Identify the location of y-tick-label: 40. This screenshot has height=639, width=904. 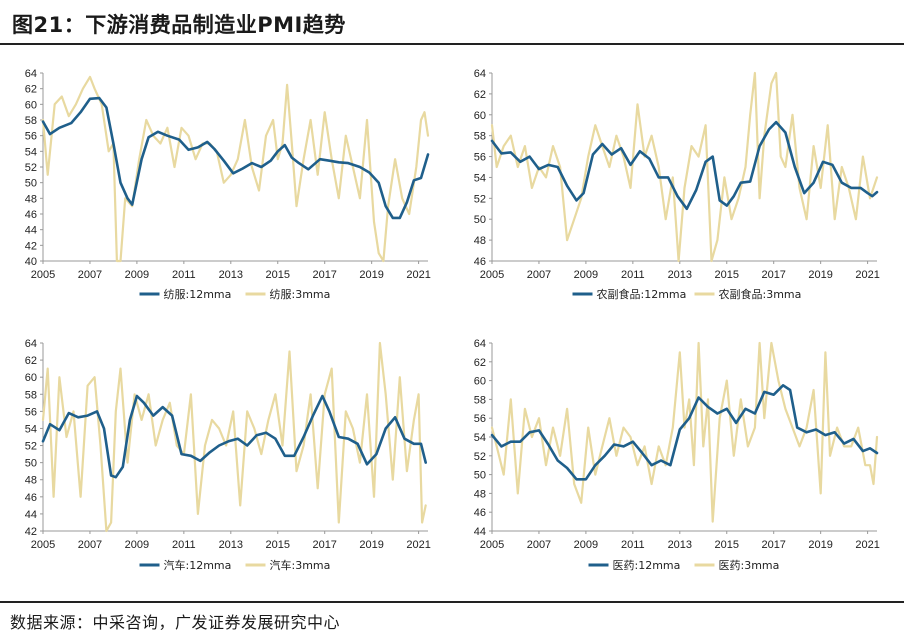
(31, 262).